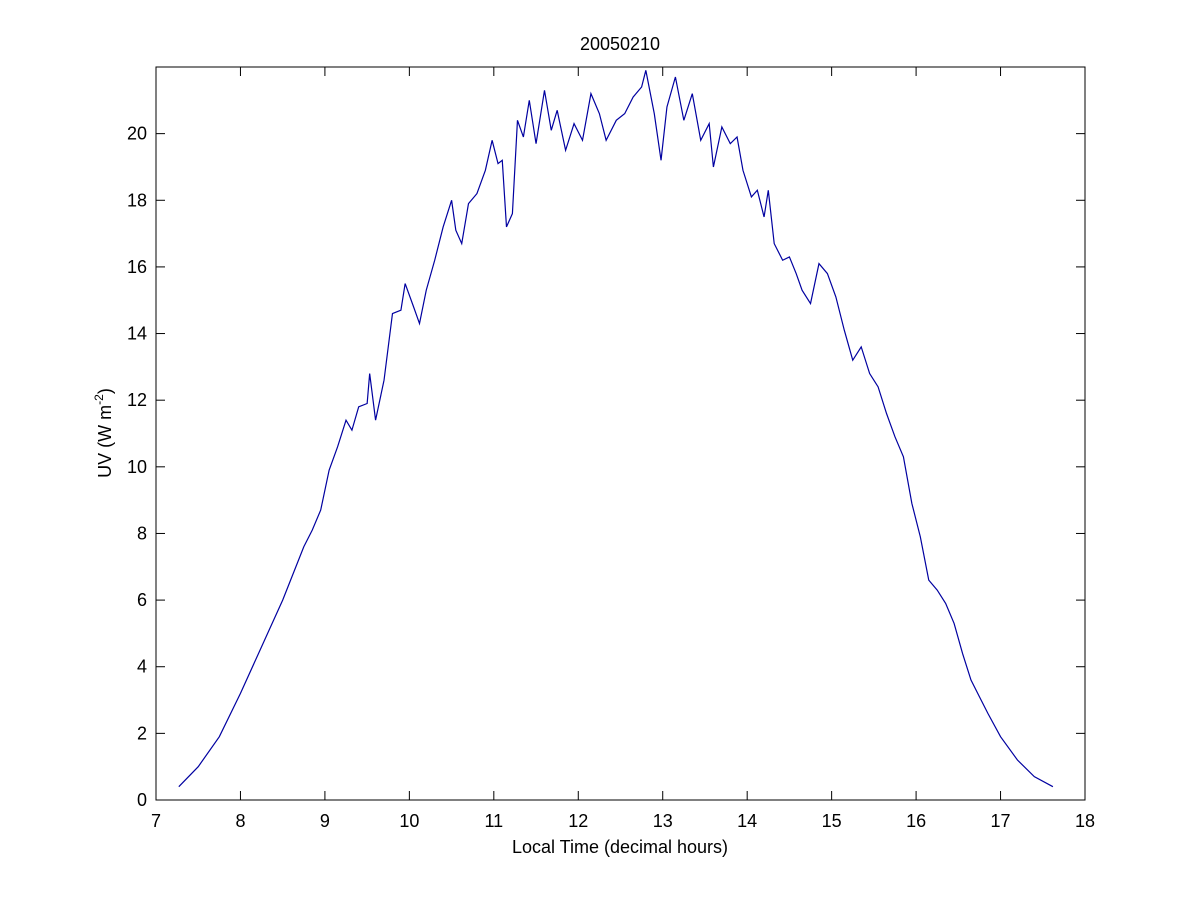 The image size is (1200, 900). What do you see at coordinates (663, 821) in the screenshot?
I see `x-tick-label: 13` at bounding box center [663, 821].